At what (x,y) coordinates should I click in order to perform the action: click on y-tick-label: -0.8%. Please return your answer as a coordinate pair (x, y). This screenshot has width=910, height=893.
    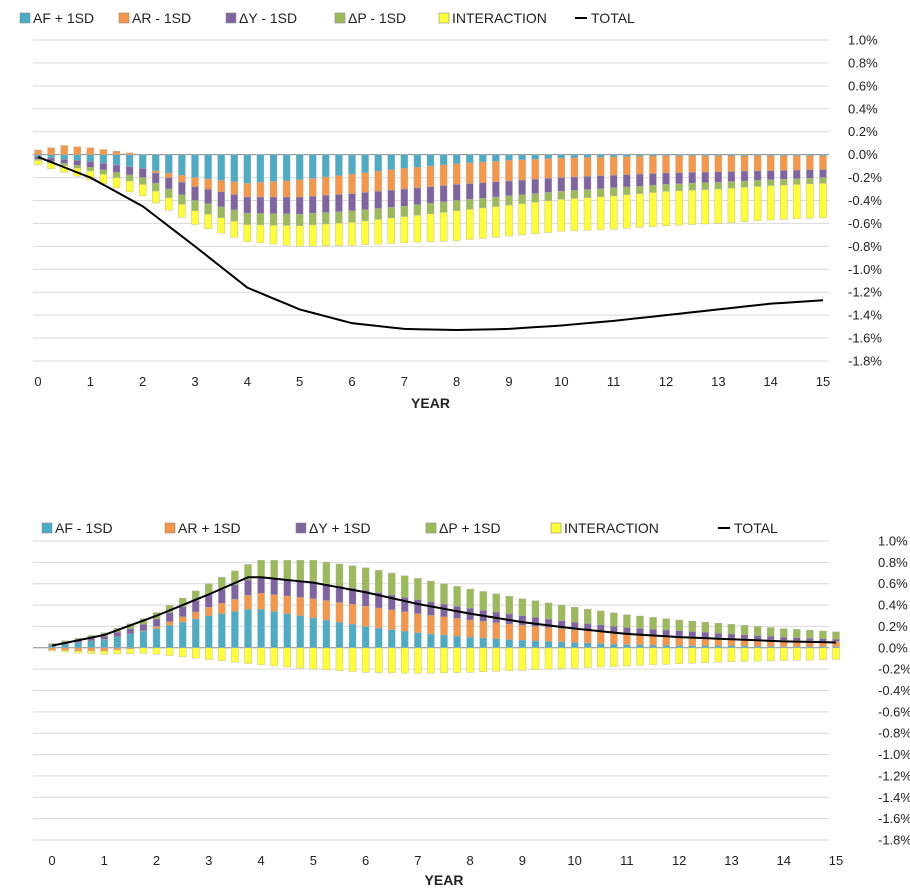
    Looking at the image, I should click on (865, 246).